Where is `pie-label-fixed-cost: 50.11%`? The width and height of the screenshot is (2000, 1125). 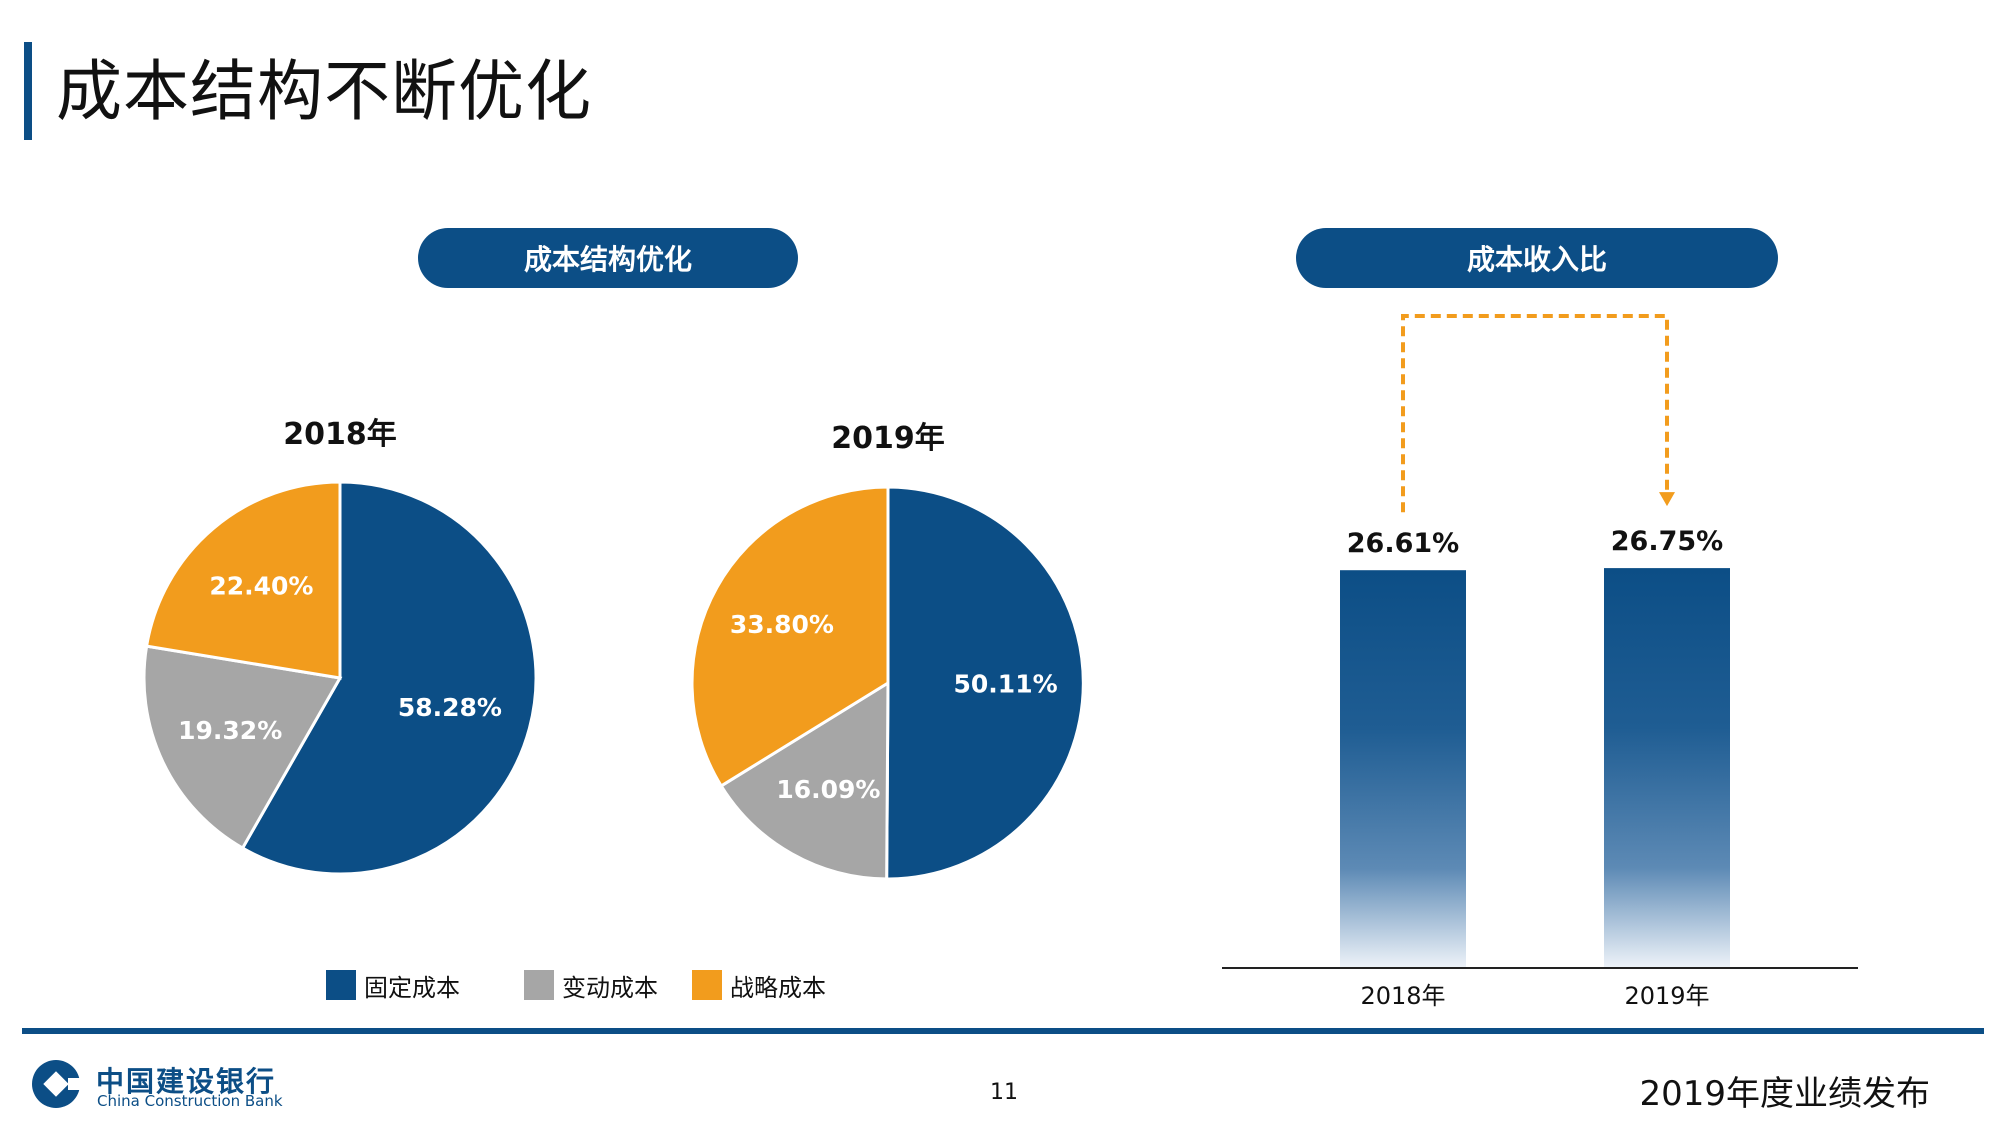 pie-label-fixed-cost: 50.11% is located at coordinates (1006, 683).